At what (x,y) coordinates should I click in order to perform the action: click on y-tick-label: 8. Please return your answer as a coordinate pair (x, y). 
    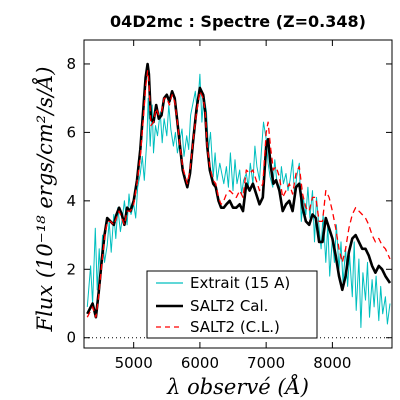
    Looking at the image, I should click on (71, 64).